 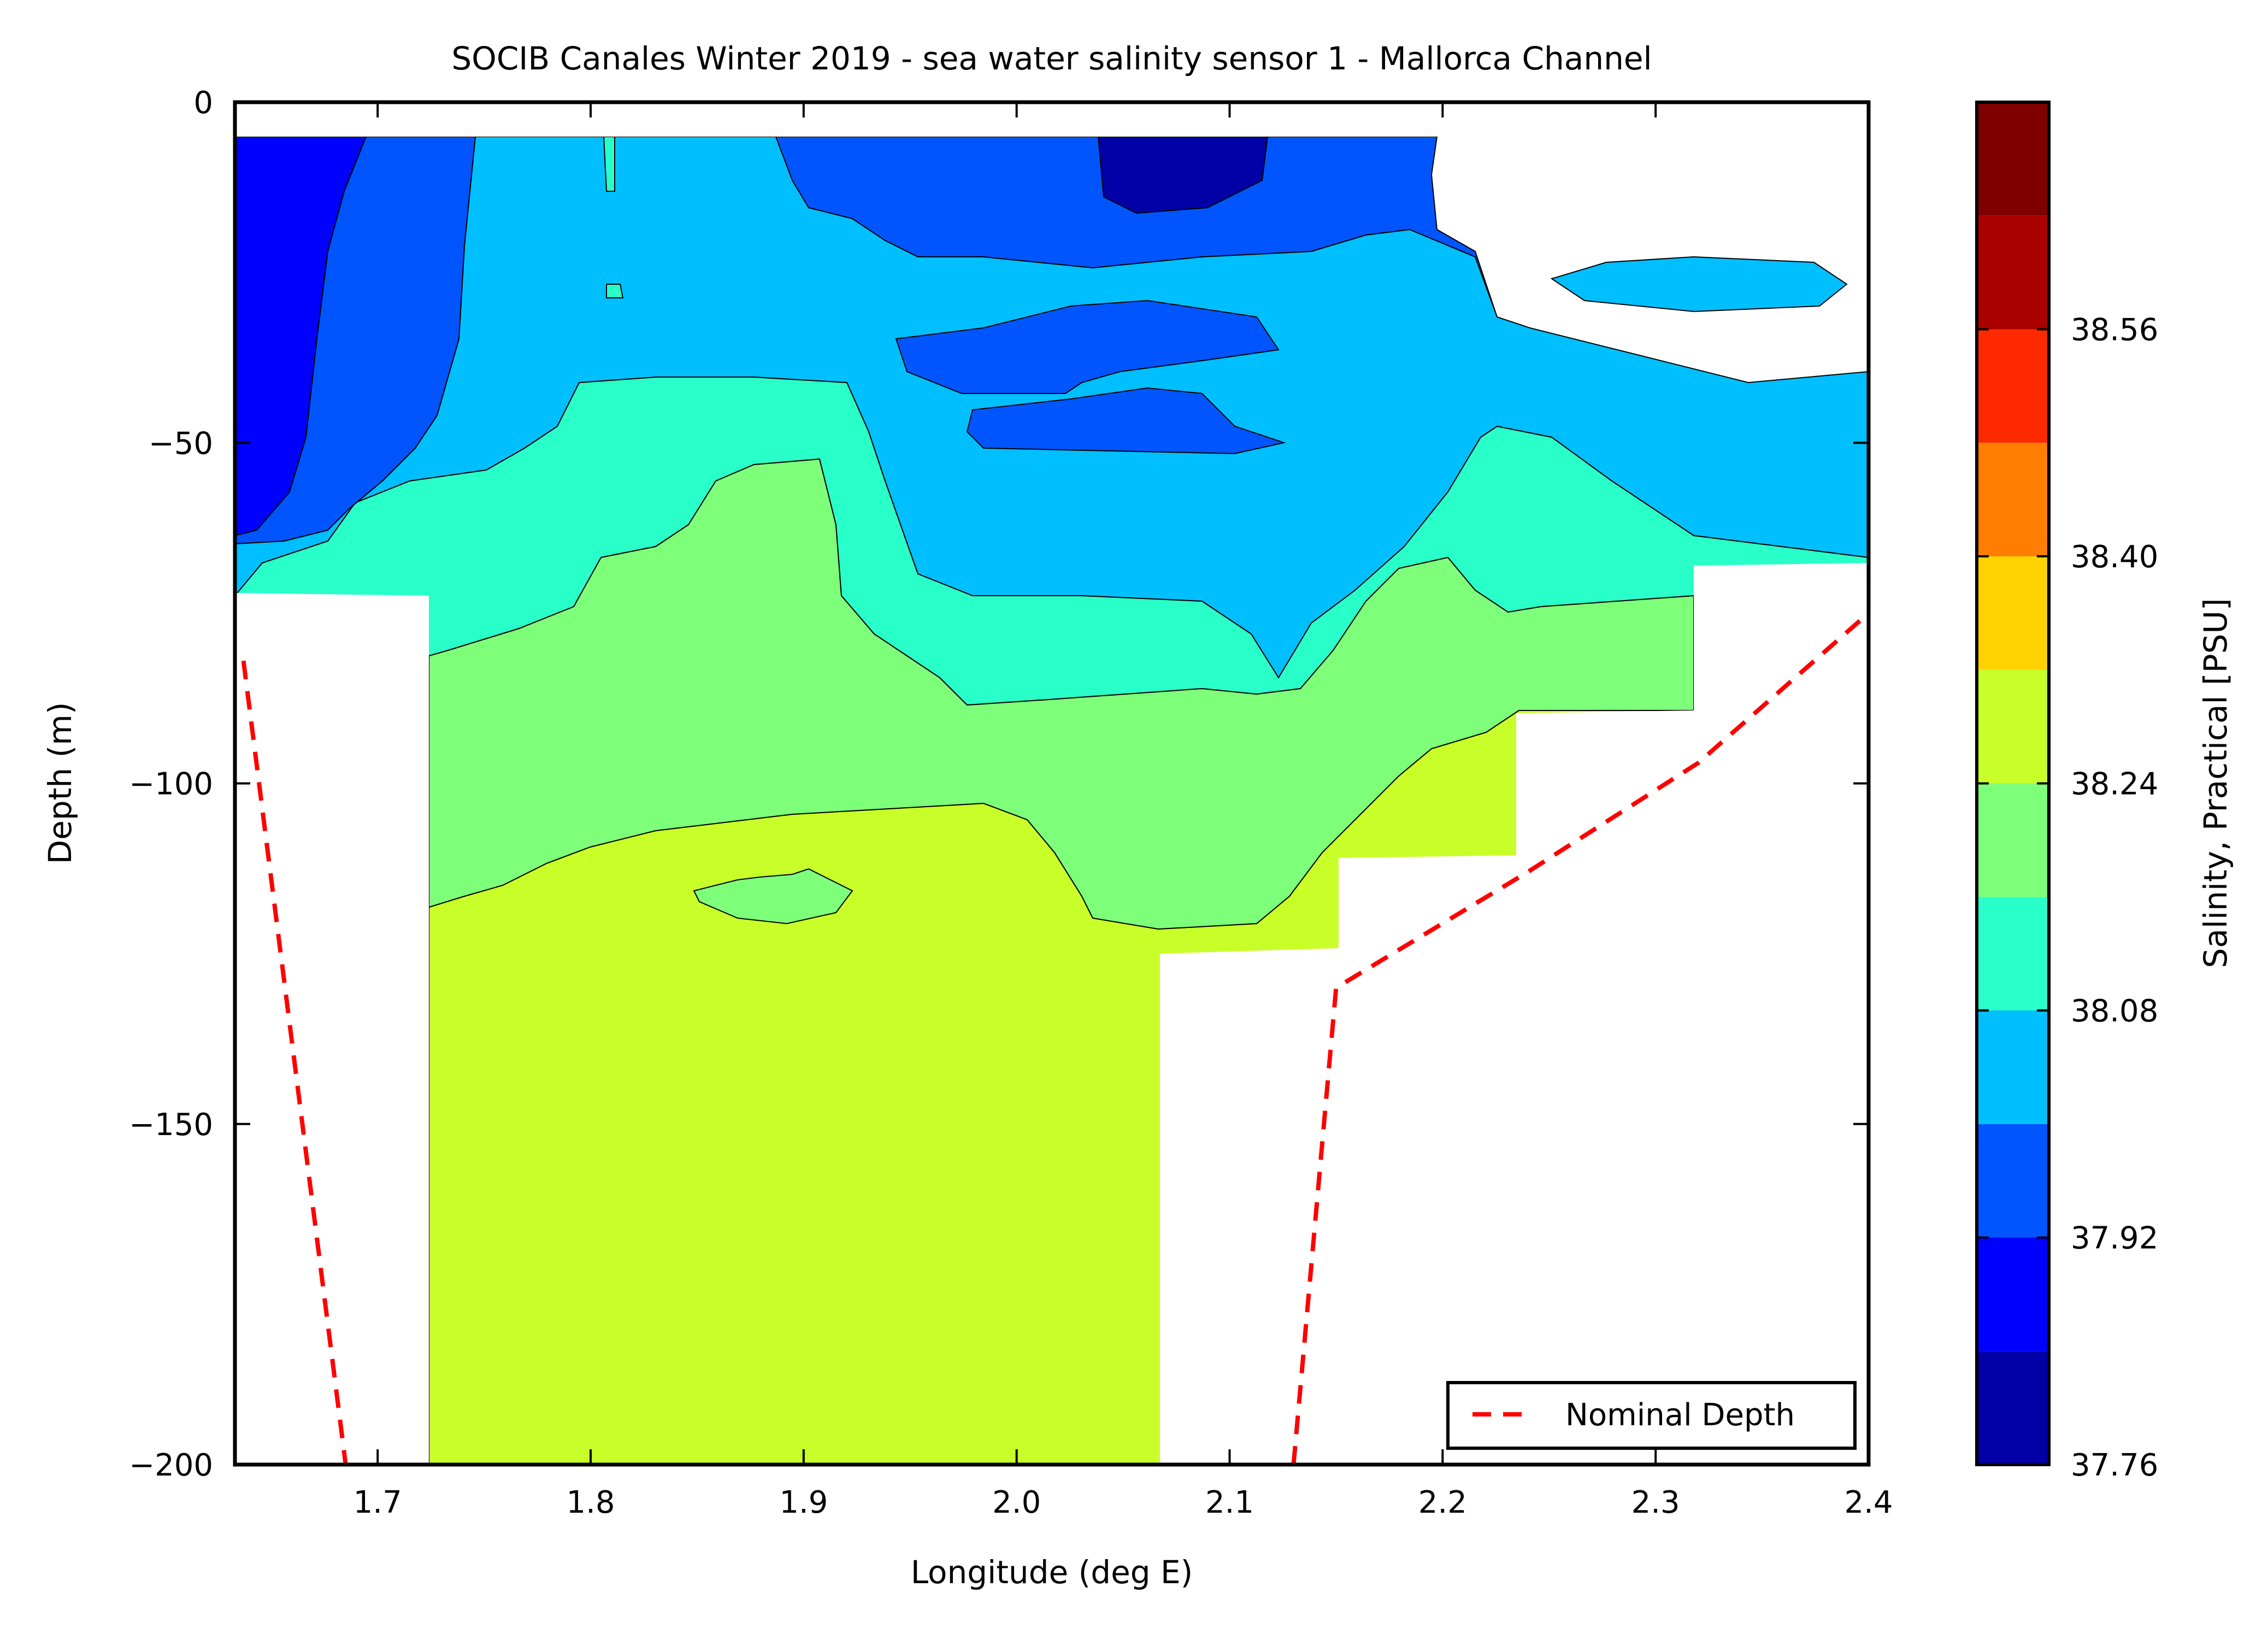 I want to click on colorbar-tick-label: 38.08, so click(x=2114, y=1011).